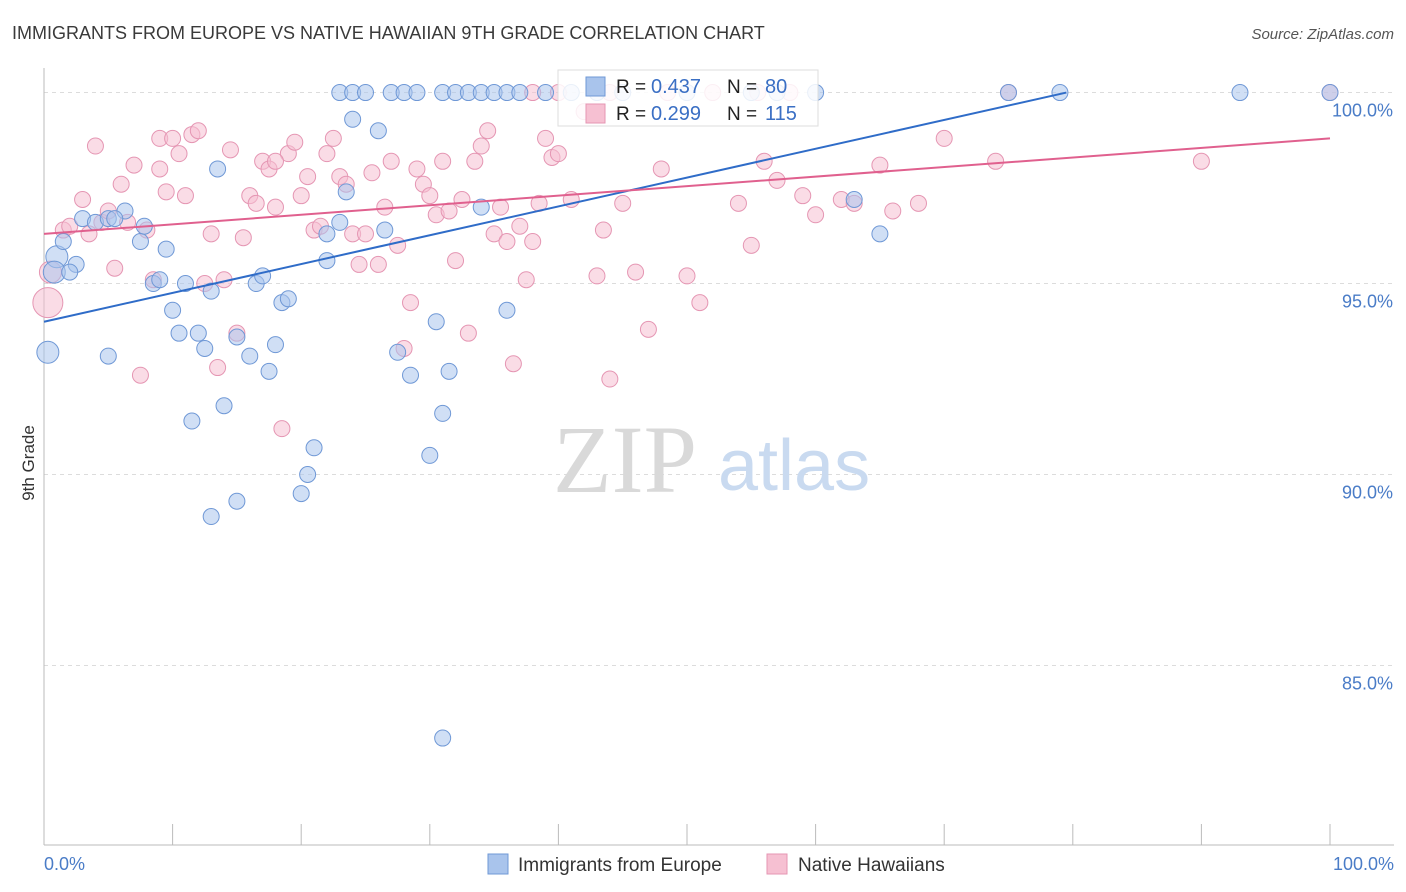 The height and width of the screenshot is (892, 1406). I want to click on legend-r-label-blue: R =, so click(631, 87).